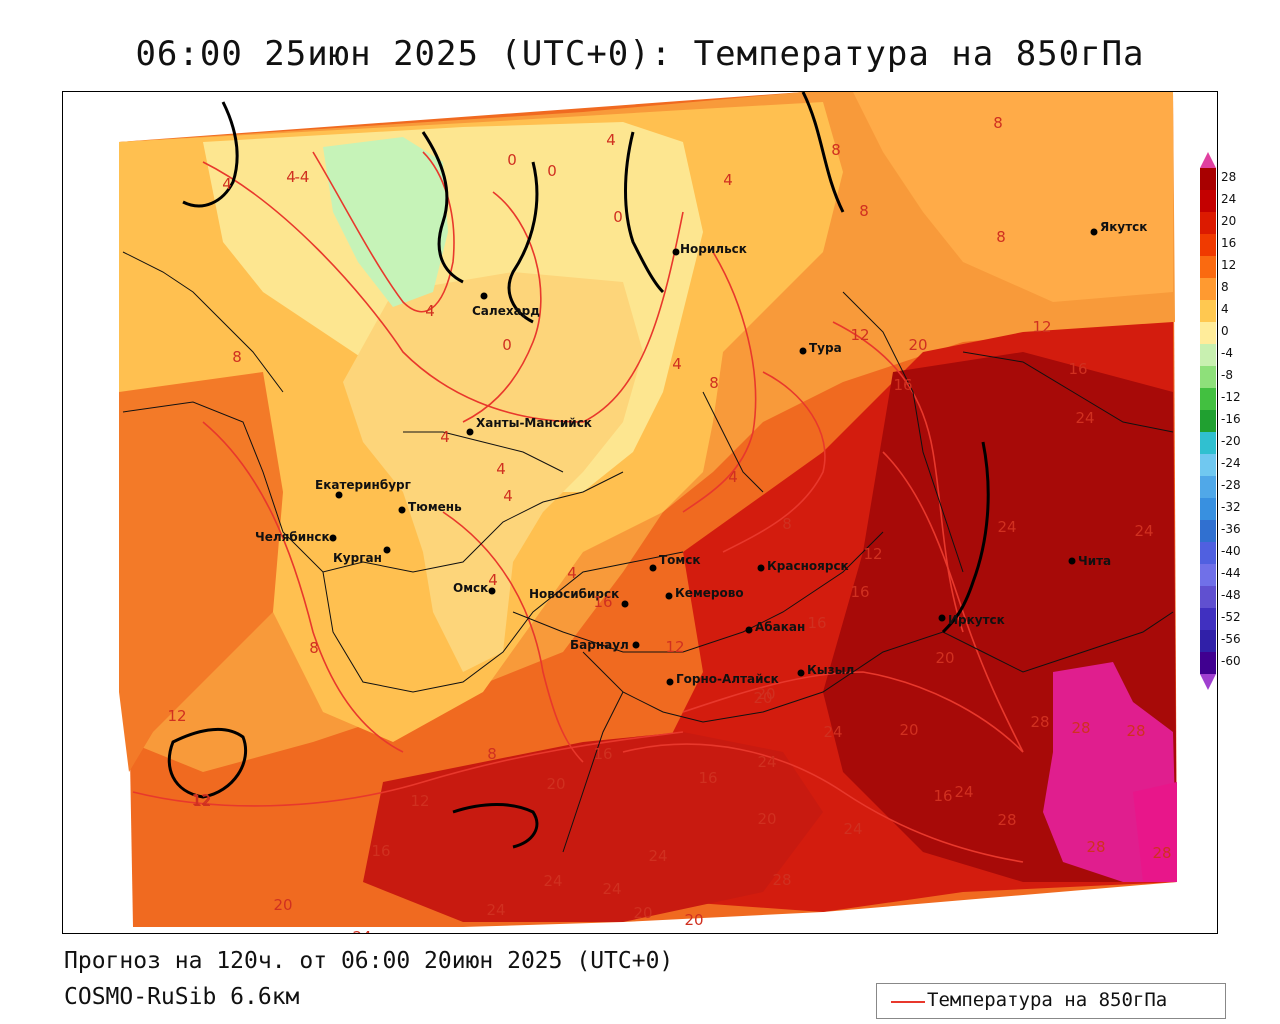 This screenshot has width=1280, height=1024. Describe the element at coordinates (1231, 507) in the screenshot. I see `colorbar-tick-label: -32` at that location.